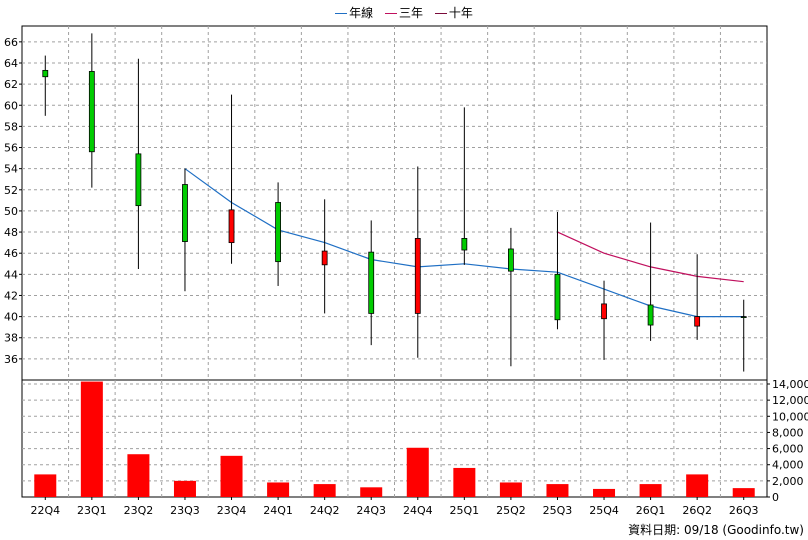  I want to click on legend-item-three-year: 三年, so click(403, 12).